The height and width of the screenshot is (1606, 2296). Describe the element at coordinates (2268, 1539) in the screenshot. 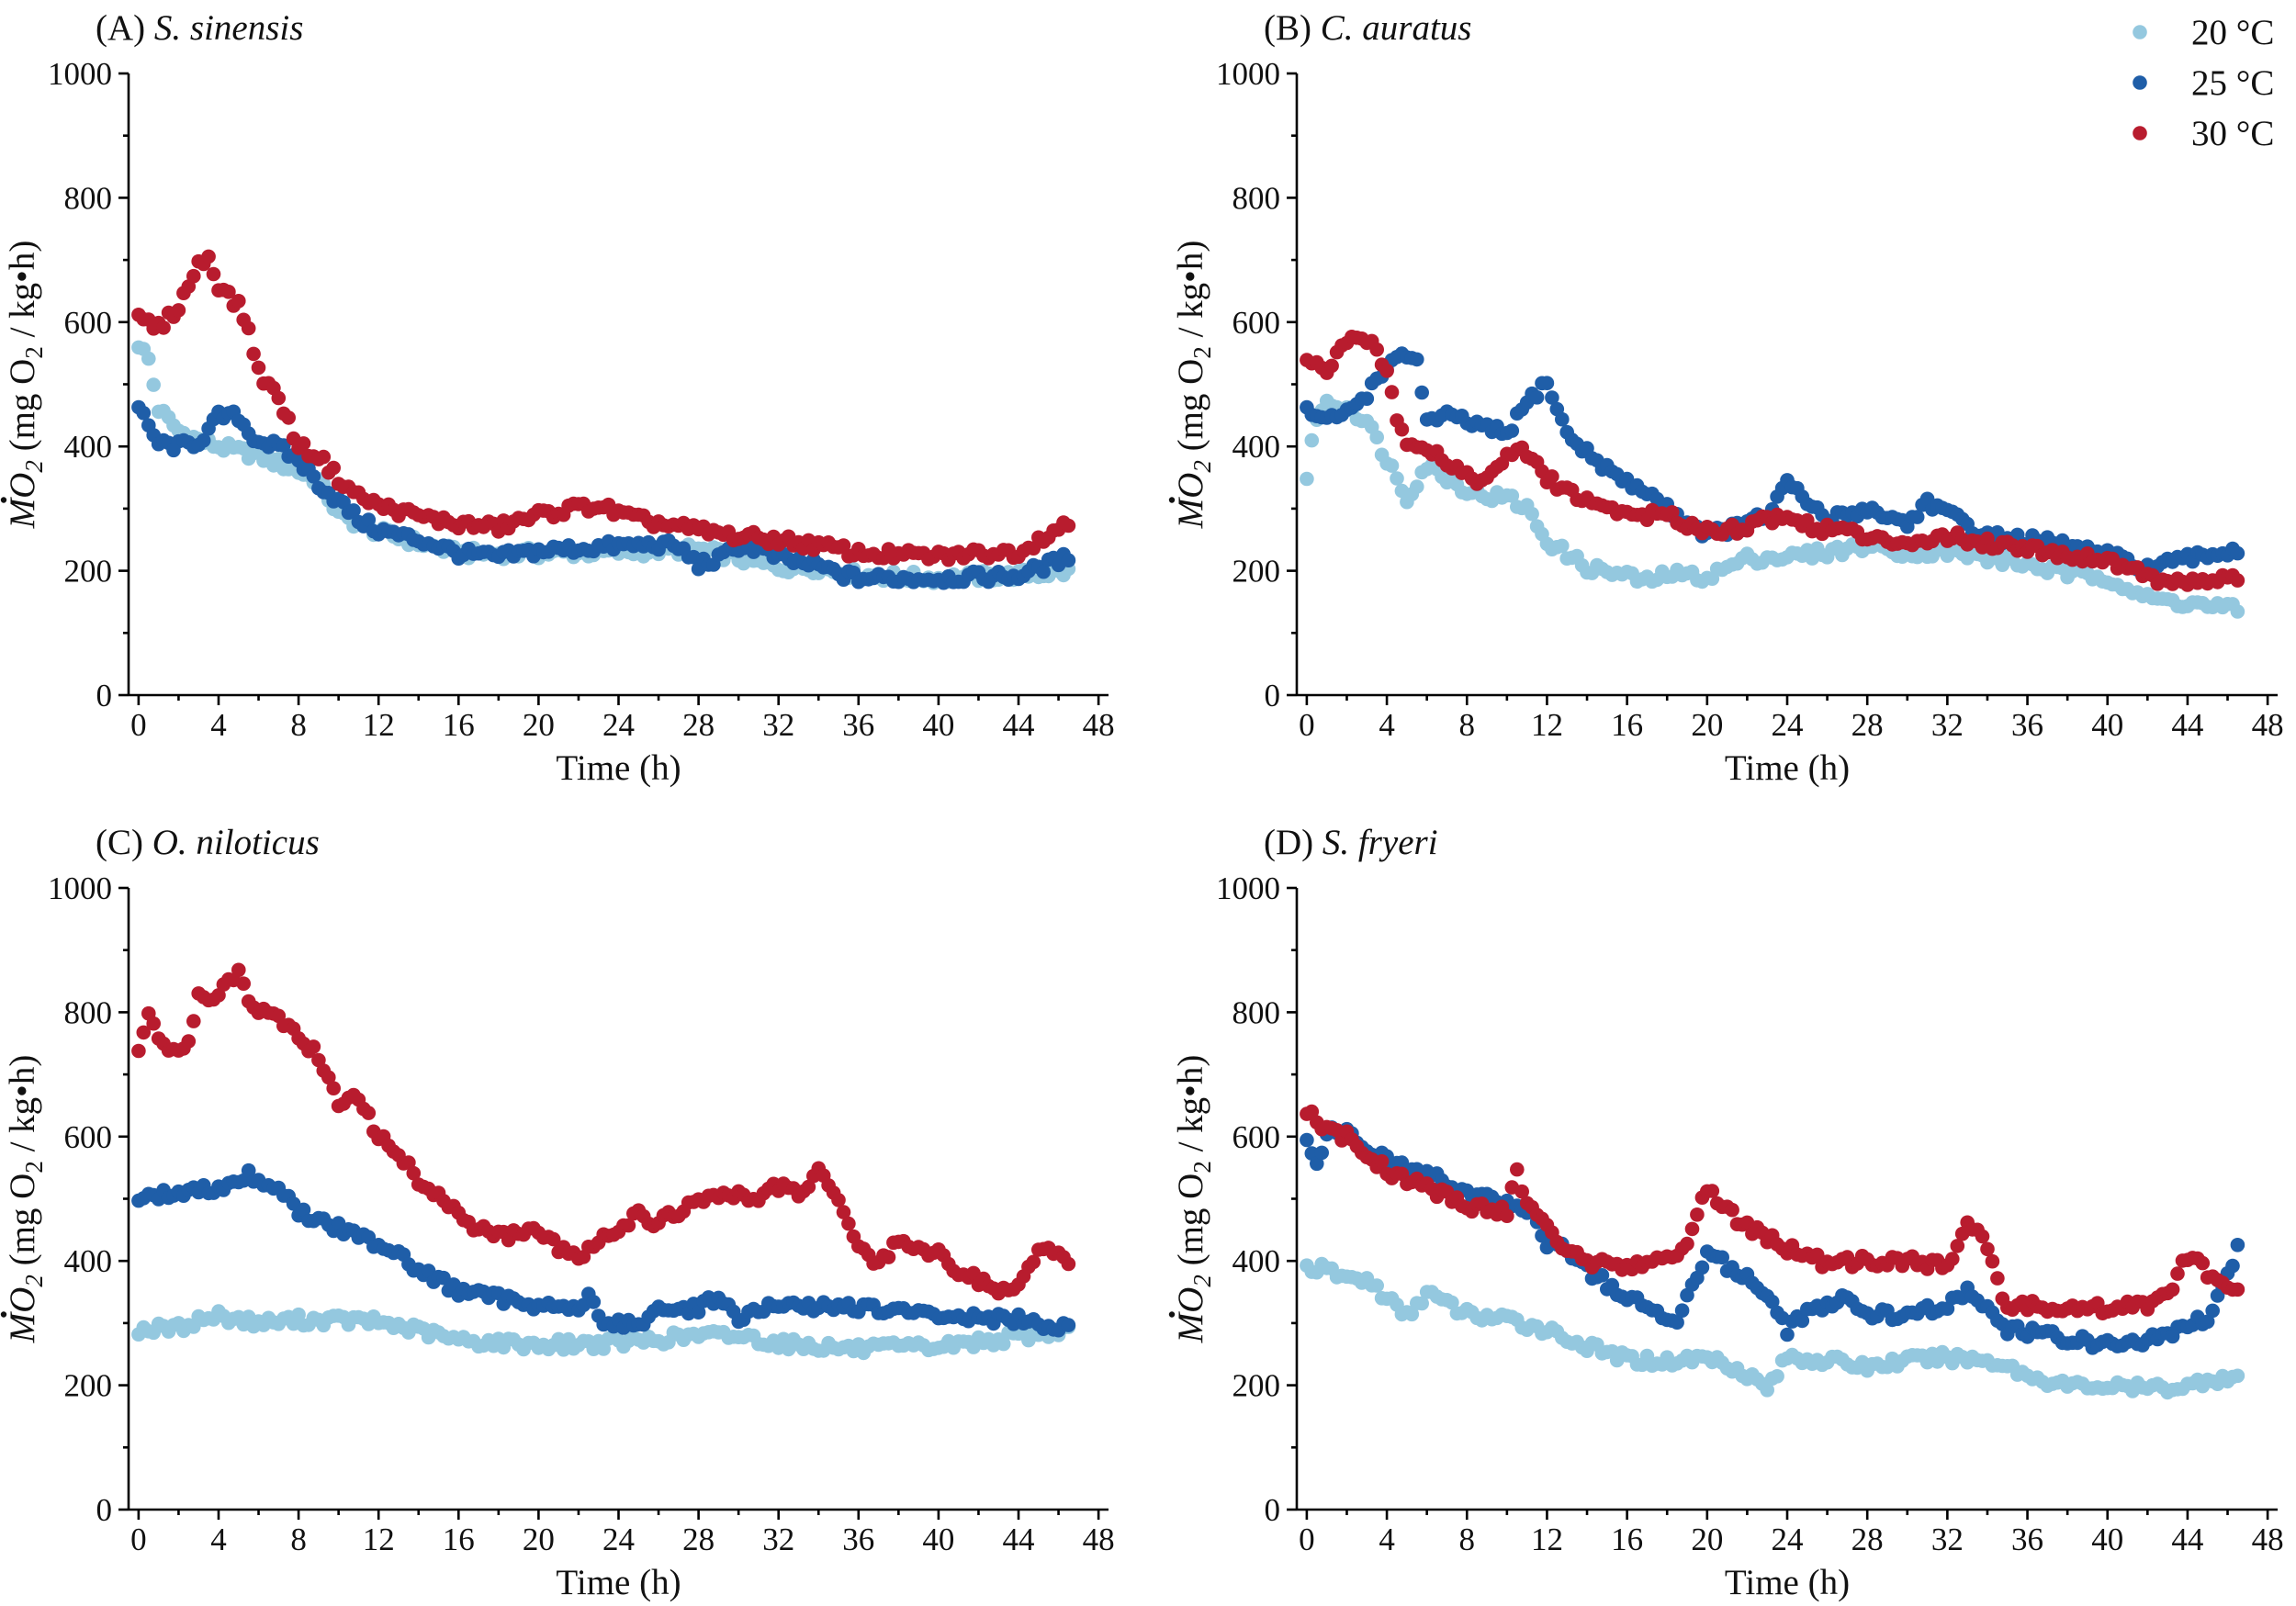

I see `x-tick-label: 48` at that location.